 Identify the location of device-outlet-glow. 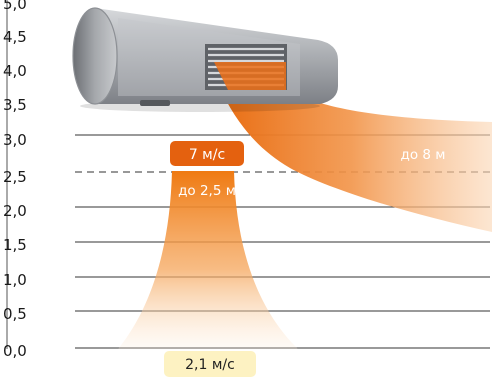
(250, 76).